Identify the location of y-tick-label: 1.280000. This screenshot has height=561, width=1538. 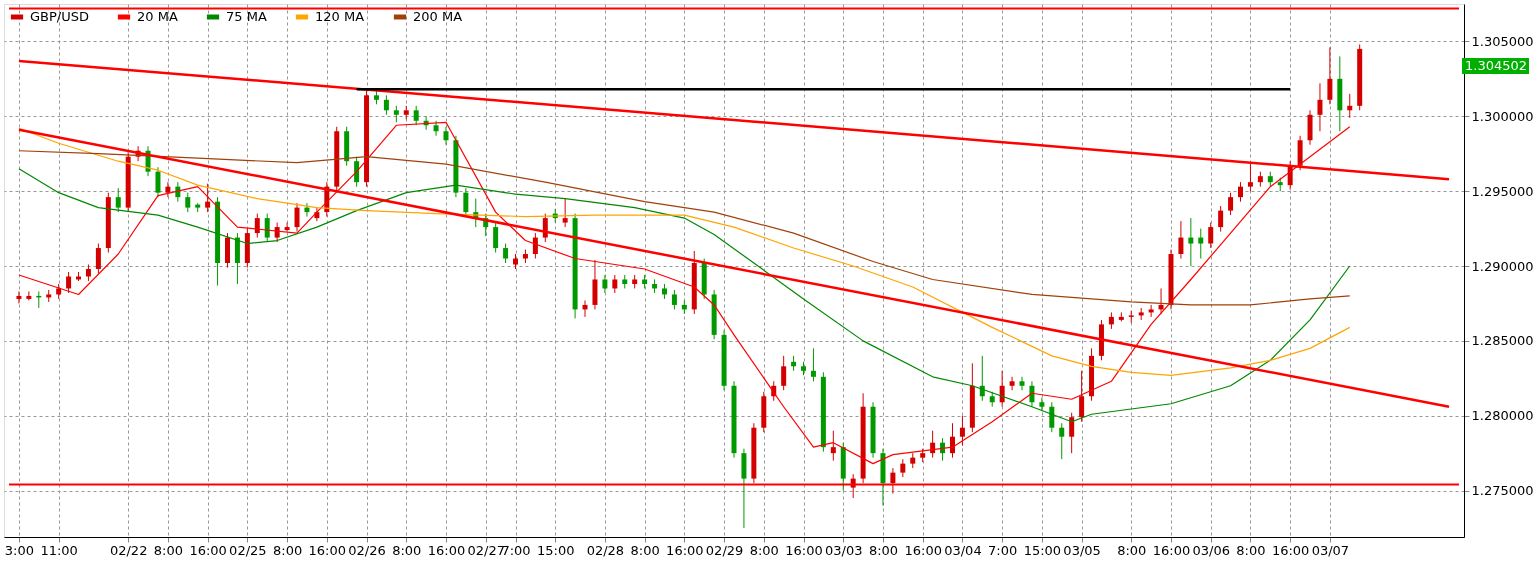
(1502, 416).